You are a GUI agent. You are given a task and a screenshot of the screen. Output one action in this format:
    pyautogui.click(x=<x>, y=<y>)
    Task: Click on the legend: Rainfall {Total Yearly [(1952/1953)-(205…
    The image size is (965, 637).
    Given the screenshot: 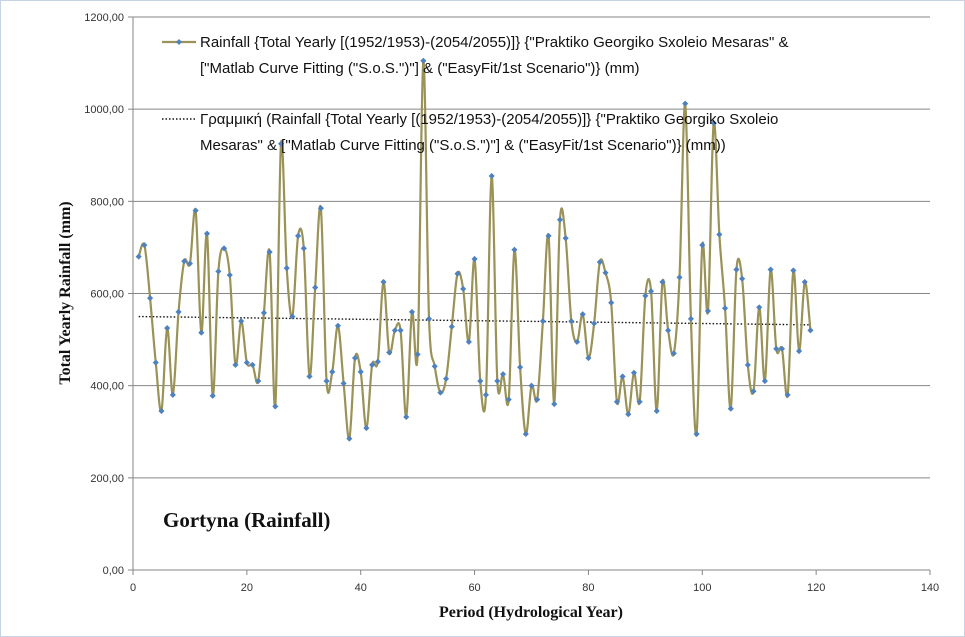 What is the action you would take?
    pyautogui.click(x=475, y=94)
    